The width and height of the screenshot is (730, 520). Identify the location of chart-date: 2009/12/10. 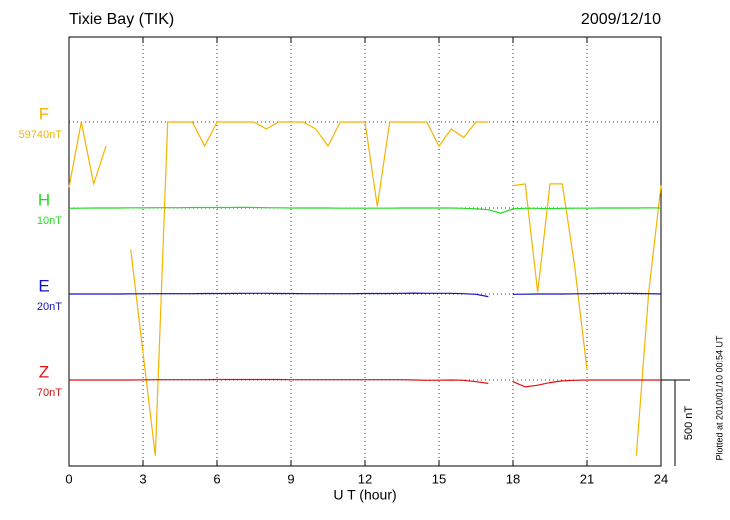
(621, 19).